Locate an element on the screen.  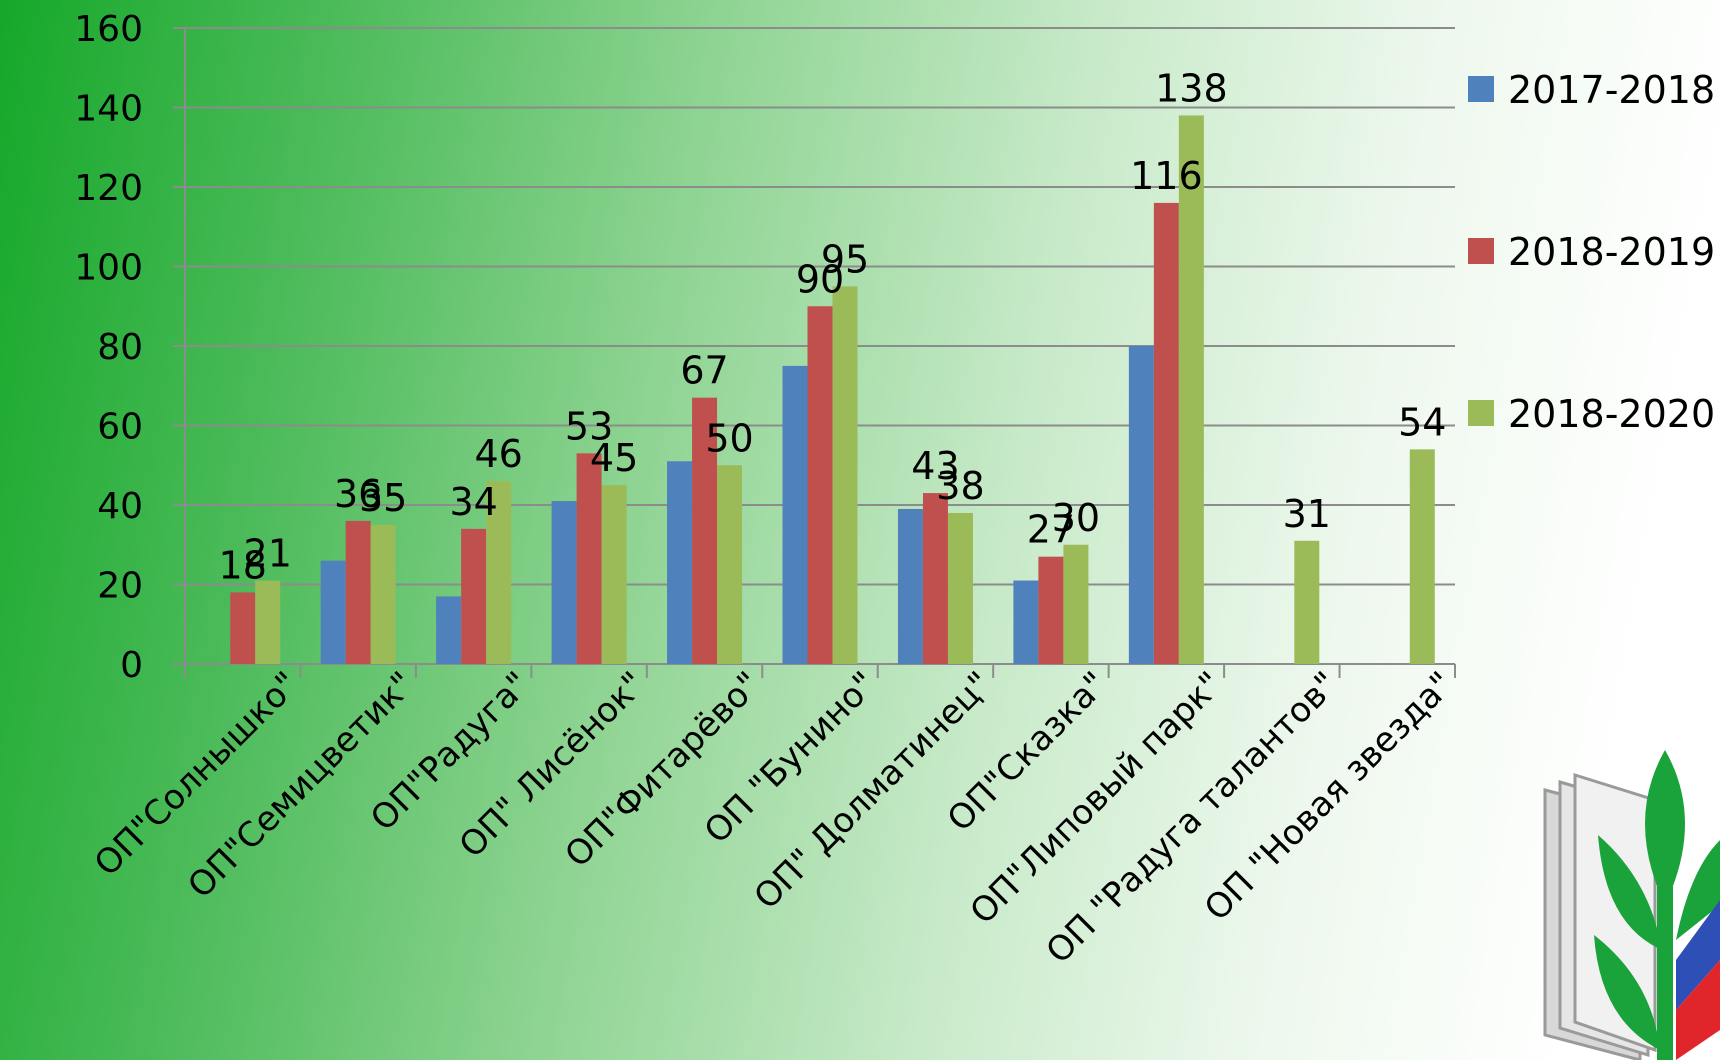
data-label: 18 is located at coordinates (243, 565).